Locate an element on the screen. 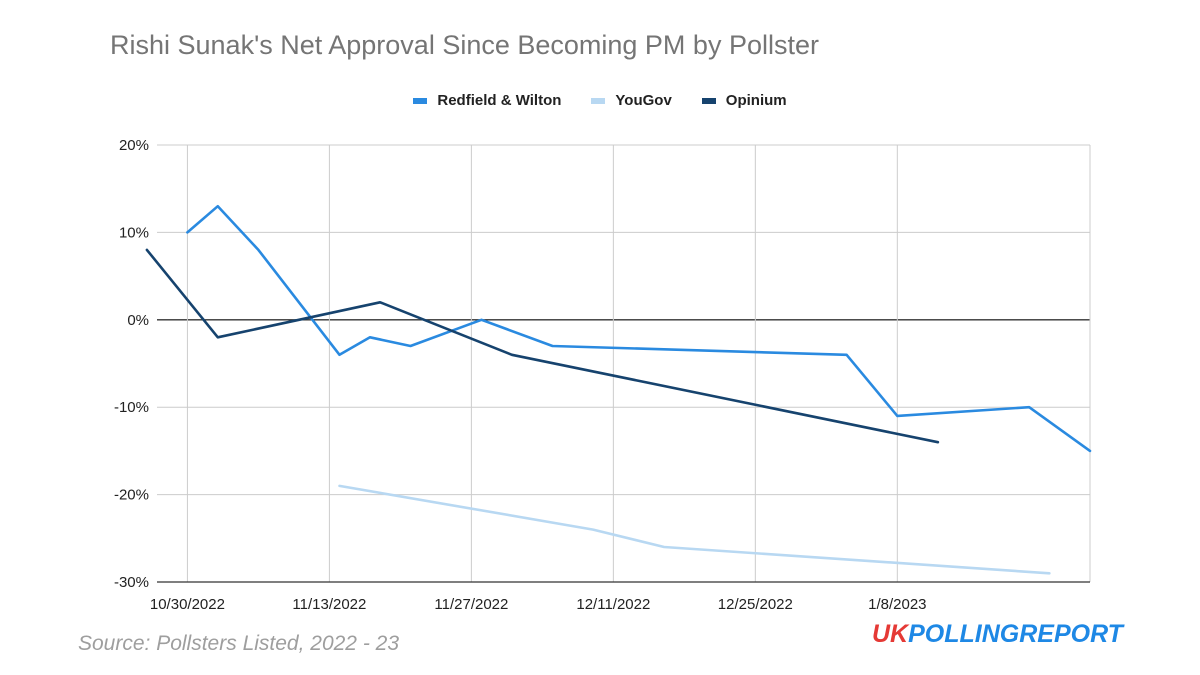  x-tick-label: 12/25/2022 is located at coordinates (755, 604).